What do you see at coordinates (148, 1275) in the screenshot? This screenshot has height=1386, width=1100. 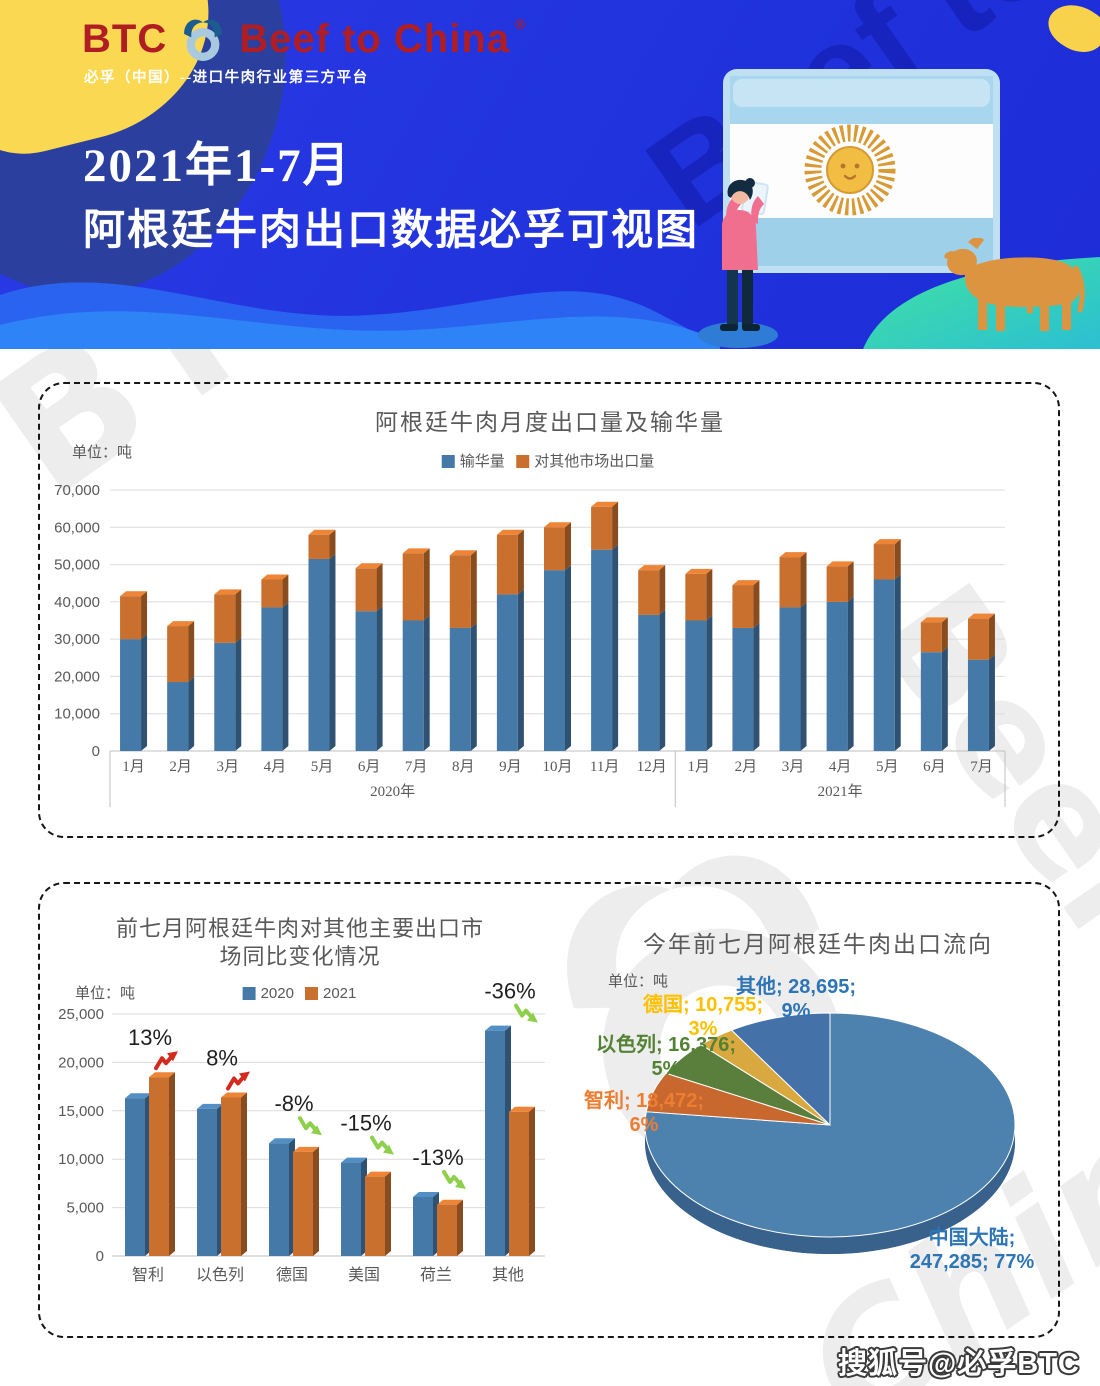 I see `svg-text: 智利` at bounding box center [148, 1275].